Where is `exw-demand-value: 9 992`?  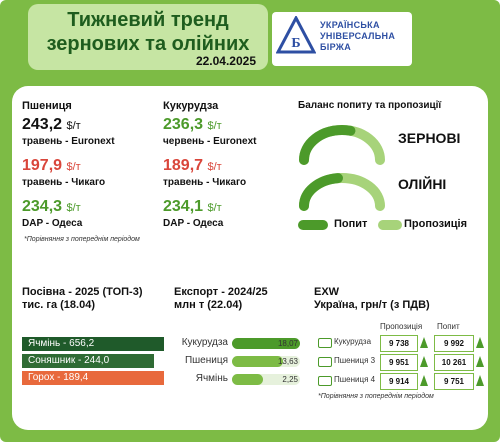
exw-demand-value: 9 992 is located at coordinates (454, 343).